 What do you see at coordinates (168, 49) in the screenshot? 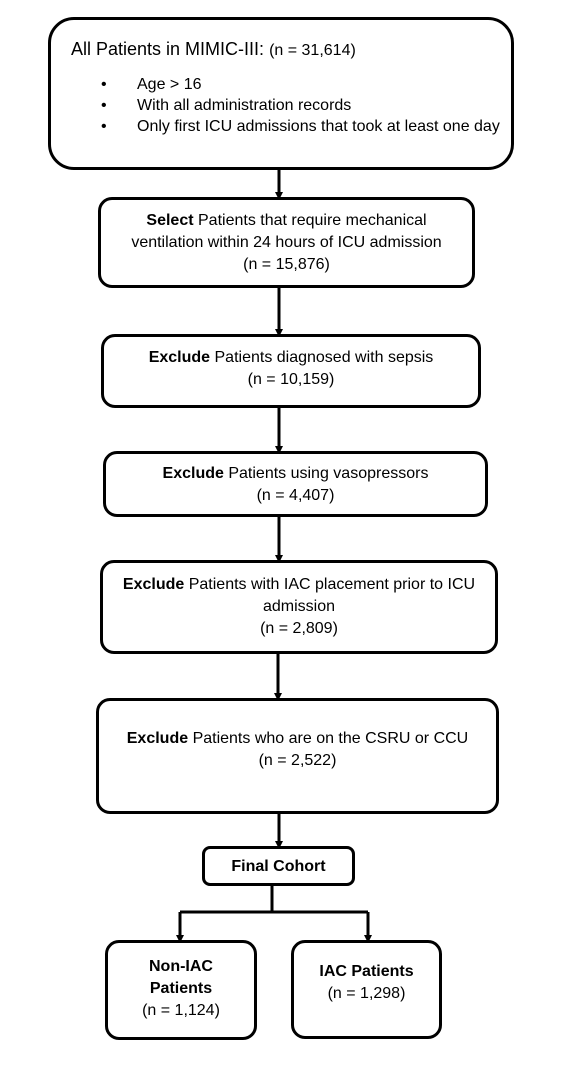
I see `all-patients-title: All Patients in MIMIC-III:` at bounding box center [168, 49].